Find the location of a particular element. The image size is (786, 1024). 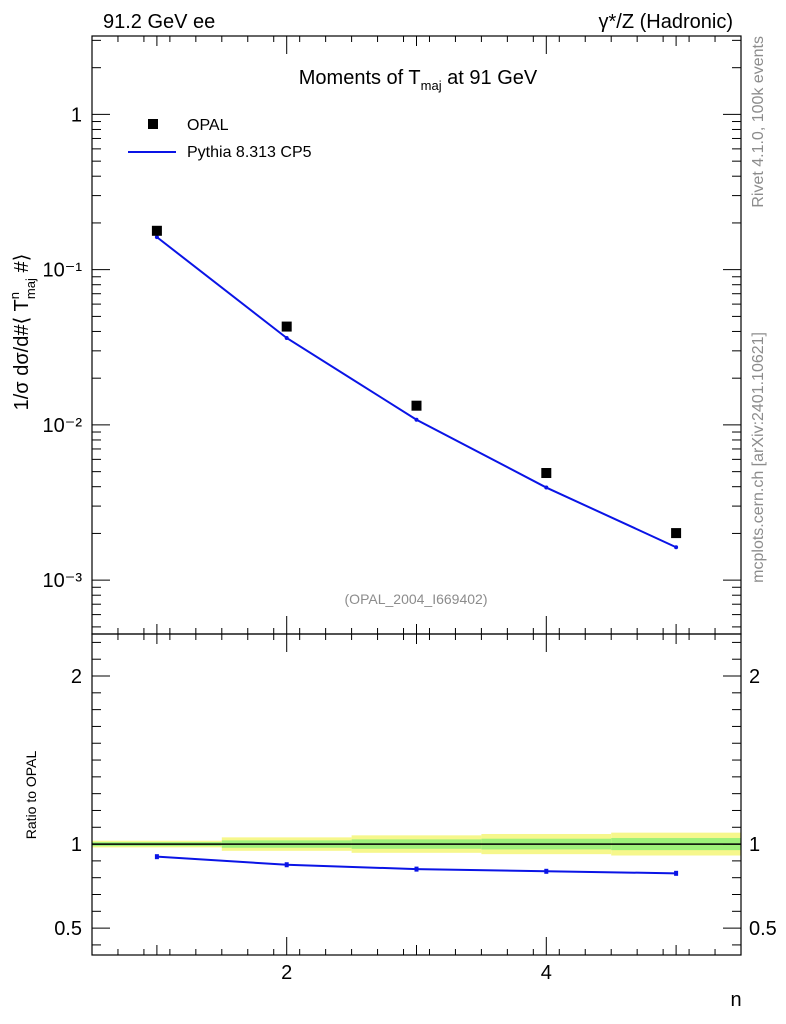

analysis-reference: (OPAL_2004_I669402) is located at coordinates (416, 599).